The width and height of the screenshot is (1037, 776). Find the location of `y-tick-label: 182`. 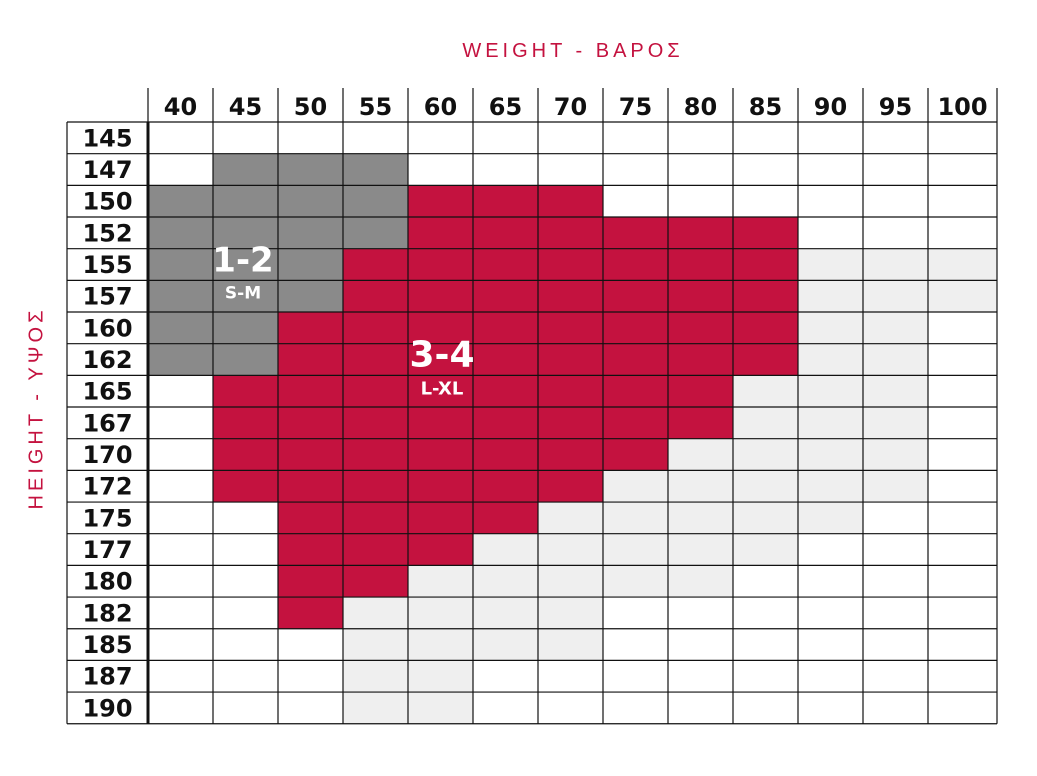

y-tick-label: 182 is located at coordinates (107, 613).